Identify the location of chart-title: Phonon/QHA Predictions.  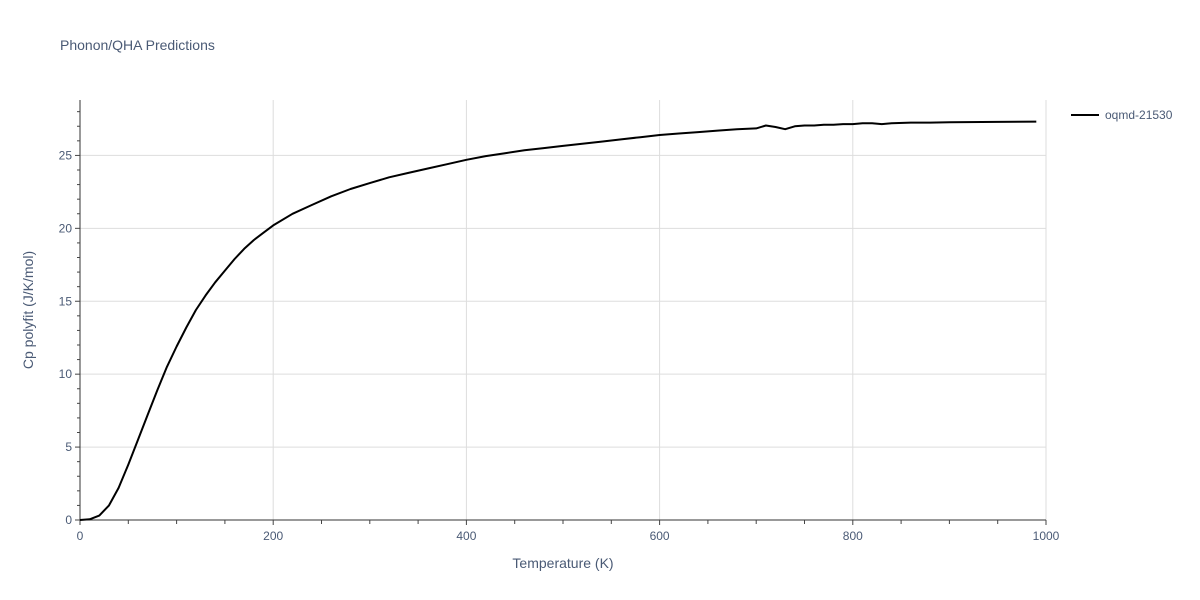
(137, 45).